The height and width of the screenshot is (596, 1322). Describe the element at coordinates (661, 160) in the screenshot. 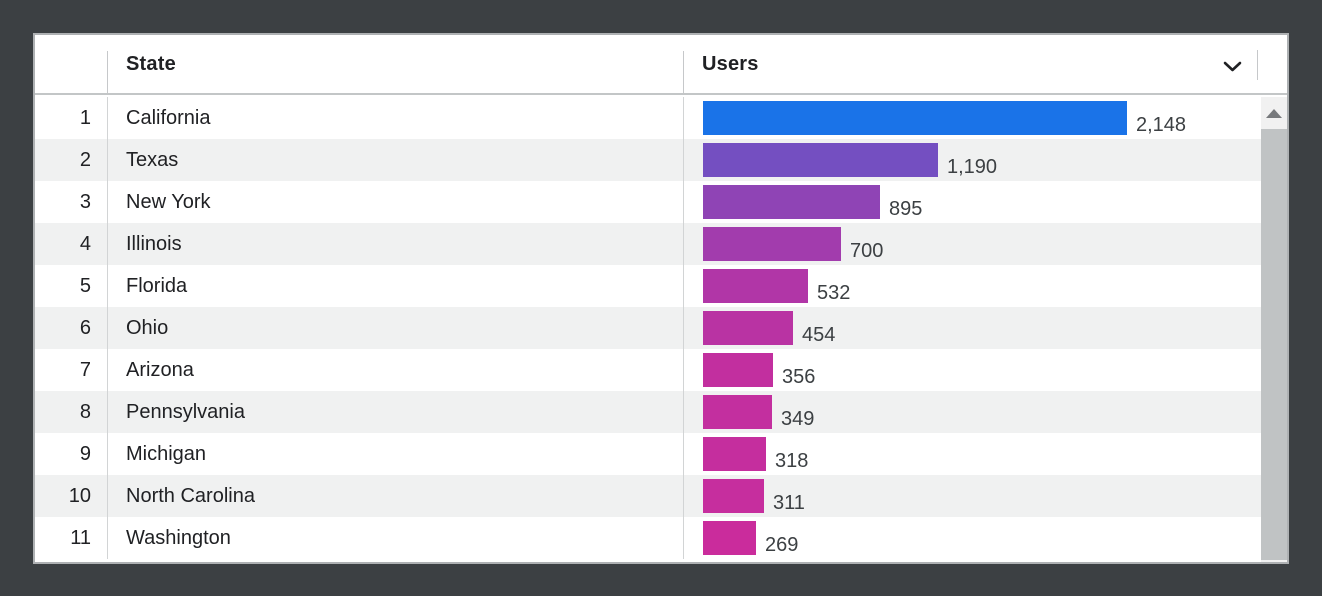

I see `table-row: 2 Texas 1,190` at that location.